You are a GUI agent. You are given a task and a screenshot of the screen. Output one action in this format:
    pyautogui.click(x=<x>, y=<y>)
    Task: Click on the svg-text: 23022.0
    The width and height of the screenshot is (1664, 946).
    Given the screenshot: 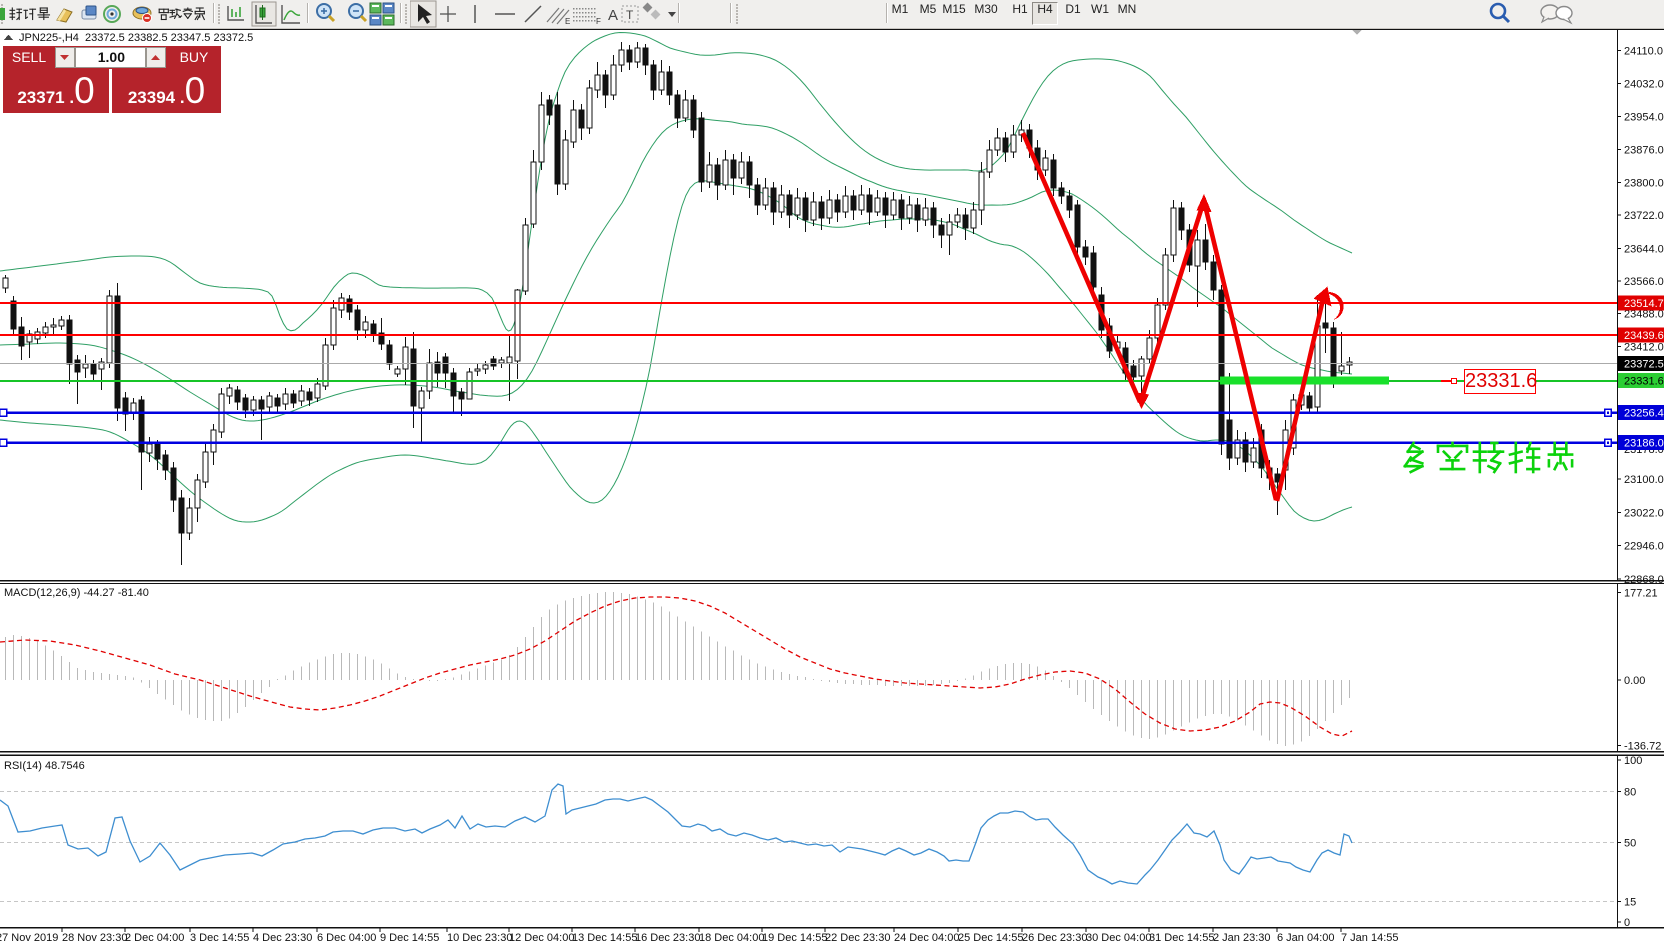 What is the action you would take?
    pyautogui.click(x=1644, y=513)
    